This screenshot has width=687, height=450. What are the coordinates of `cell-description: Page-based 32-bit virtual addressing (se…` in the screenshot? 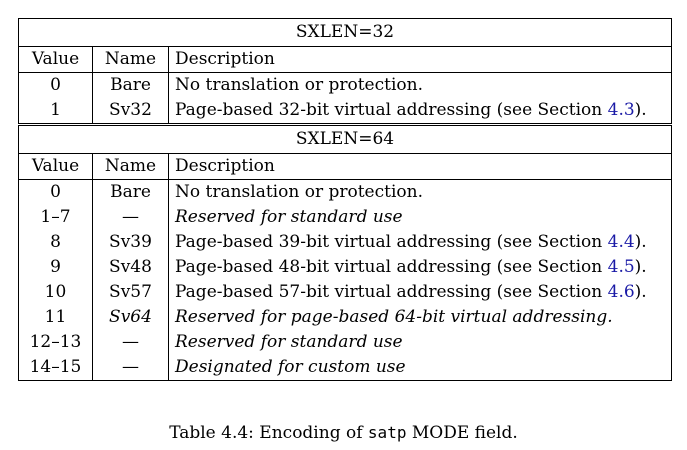 It's located at (420, 111).